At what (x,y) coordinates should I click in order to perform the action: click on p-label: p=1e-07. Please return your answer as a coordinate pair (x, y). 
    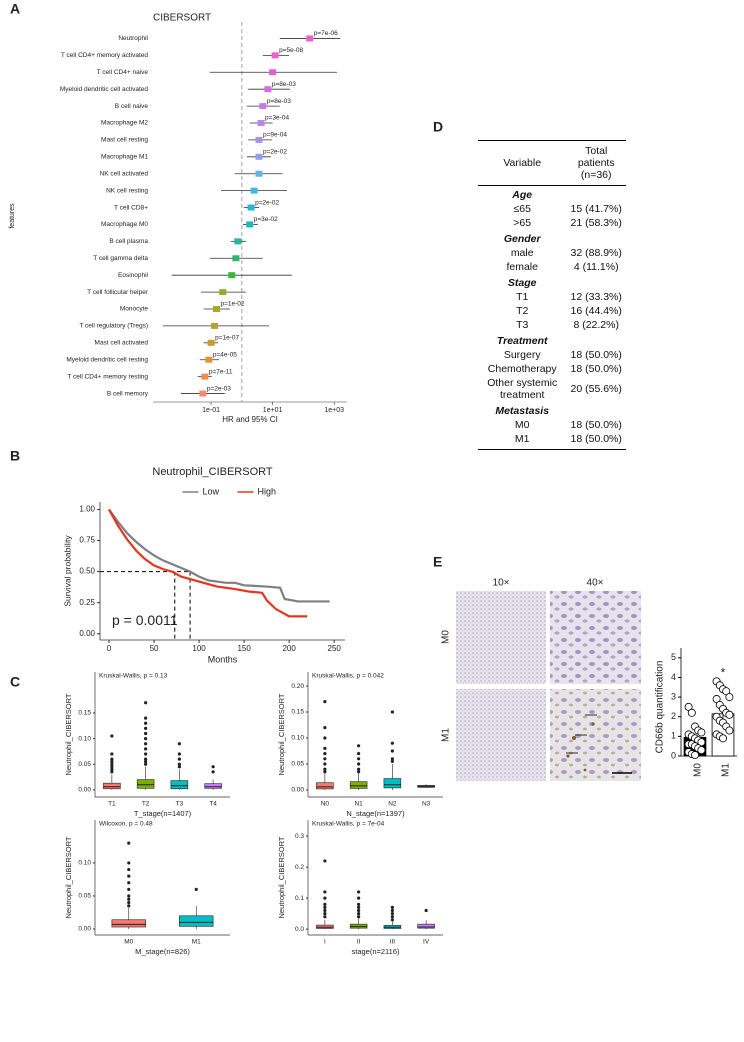
    Looking at the image, I should click on (227, 338).